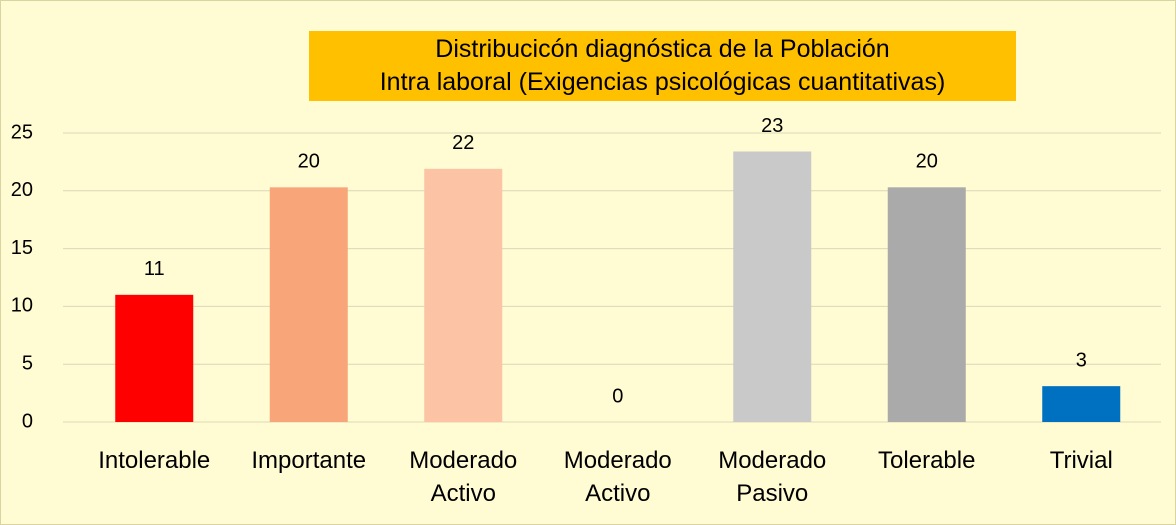  What do you see at coordinates (22, 306) in the screenshot?
I see `y-tick-label: 10` at bounding box center [22, 306].